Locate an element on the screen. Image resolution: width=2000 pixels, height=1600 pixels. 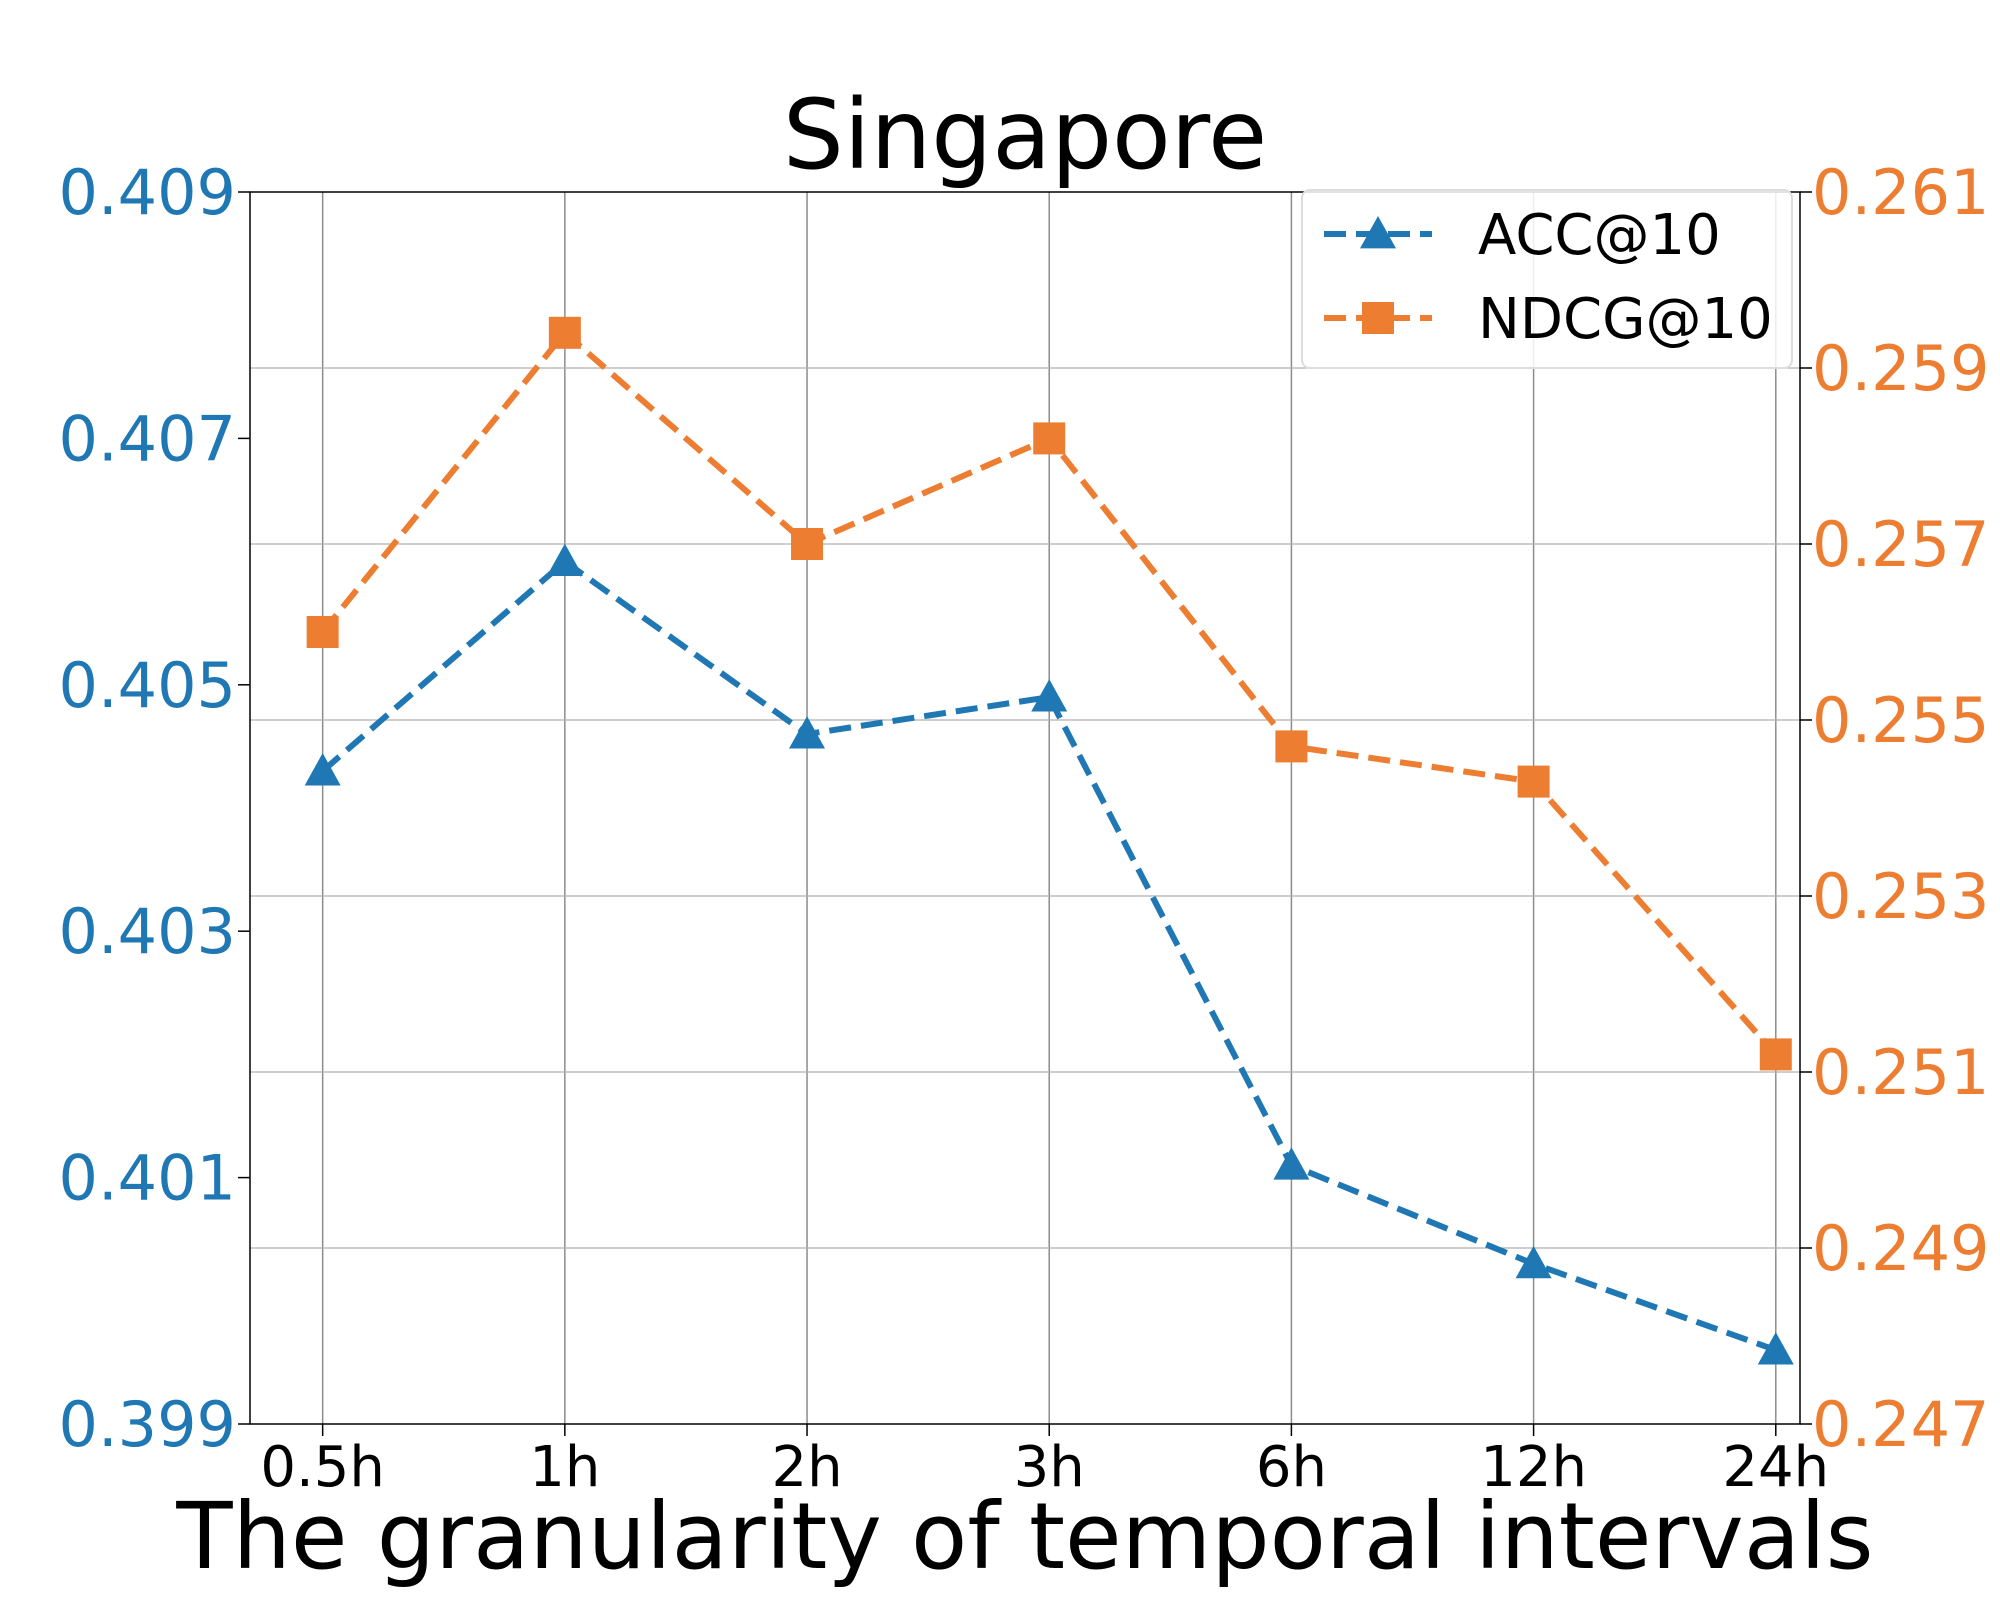
x-tick-label: 24h is located at coordinates (1775, 1467).